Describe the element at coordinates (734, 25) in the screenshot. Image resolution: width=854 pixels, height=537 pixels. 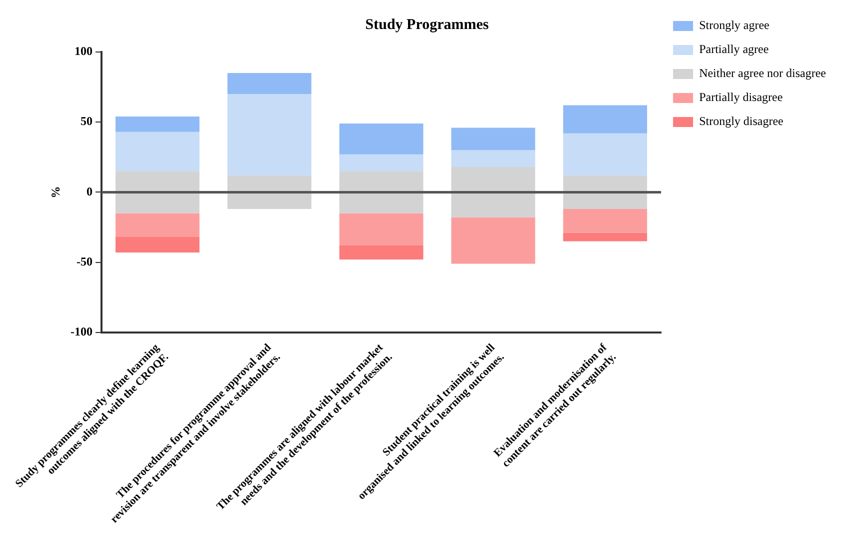
I see `legend-label: Strongly agree` at that location.